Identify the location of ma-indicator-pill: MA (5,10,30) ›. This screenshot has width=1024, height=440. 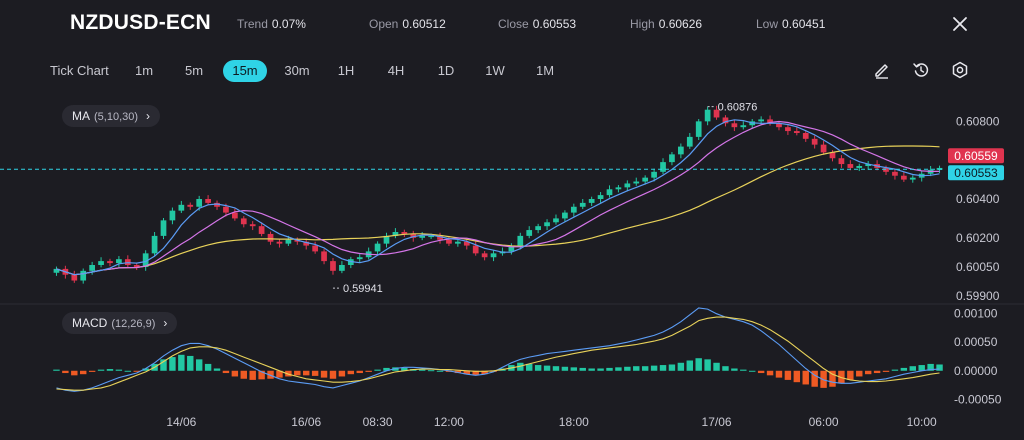
(111, 116).